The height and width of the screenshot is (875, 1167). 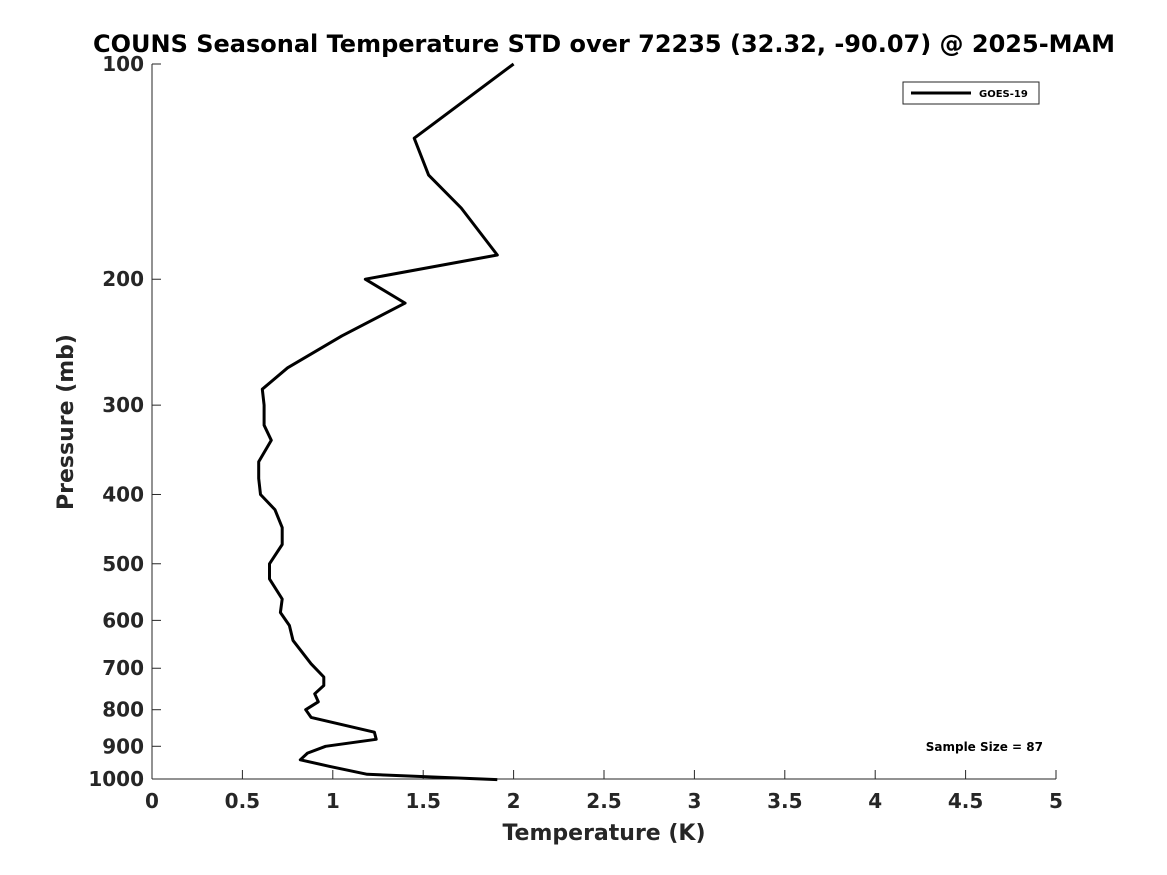 What do you see at coordinates (422, 801) in the screenshot?
I see `x-tick-label: 1.5` at bounding box center [422, 801].